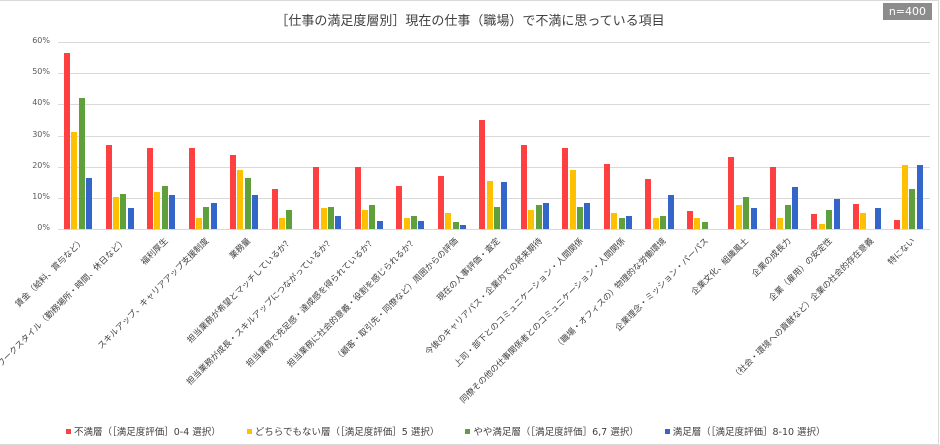 This screenshot has width=940, height=445. I want to click on legend-item: 満足層（［満足度評価］8-10 選択）, so click(745, 431).